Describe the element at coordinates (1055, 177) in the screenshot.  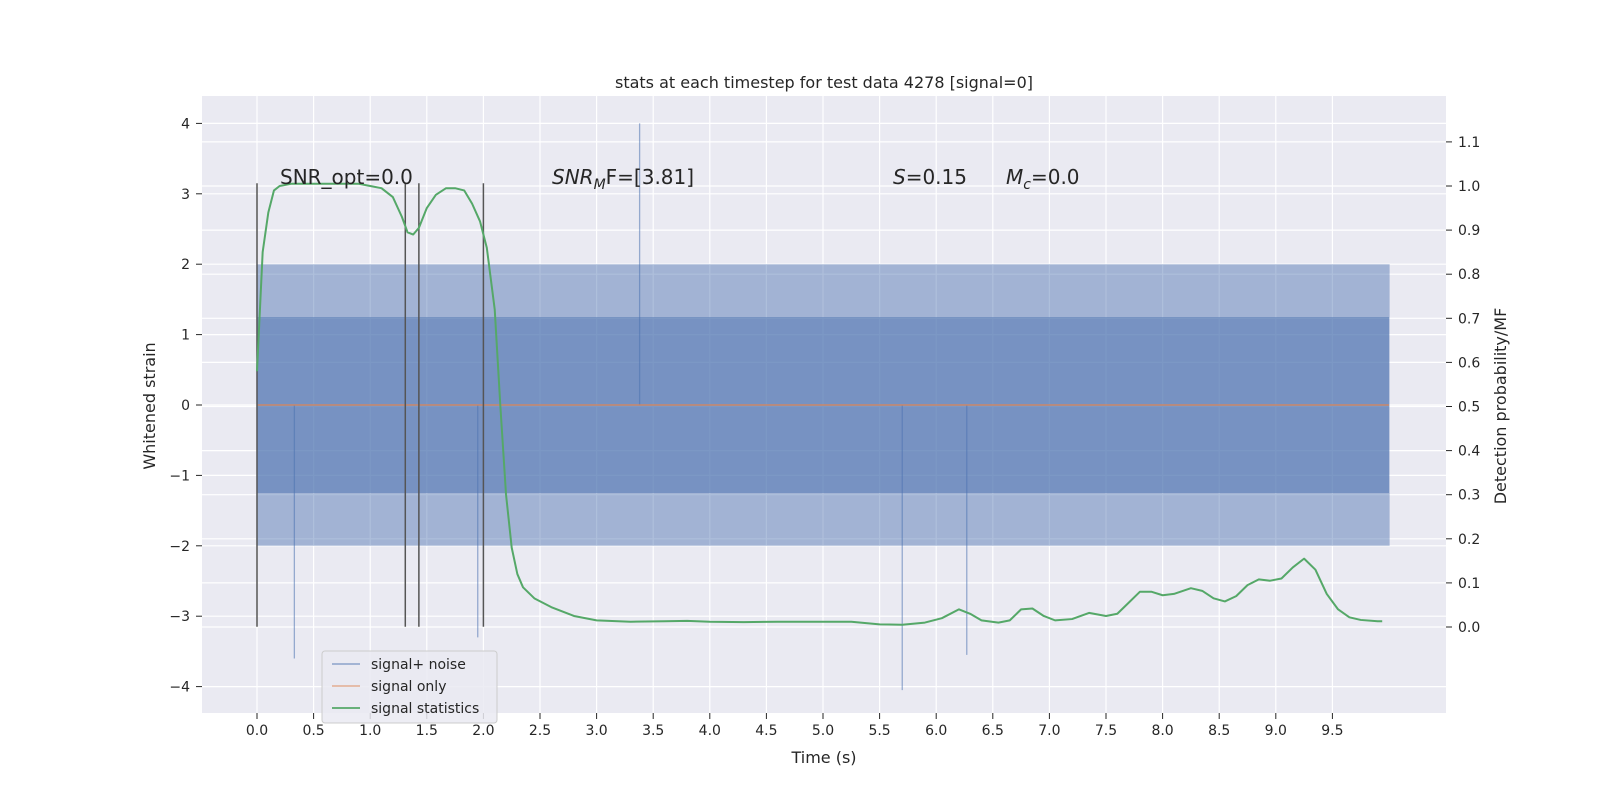
I see `annotation-mc-tail: =0.0` at that location.